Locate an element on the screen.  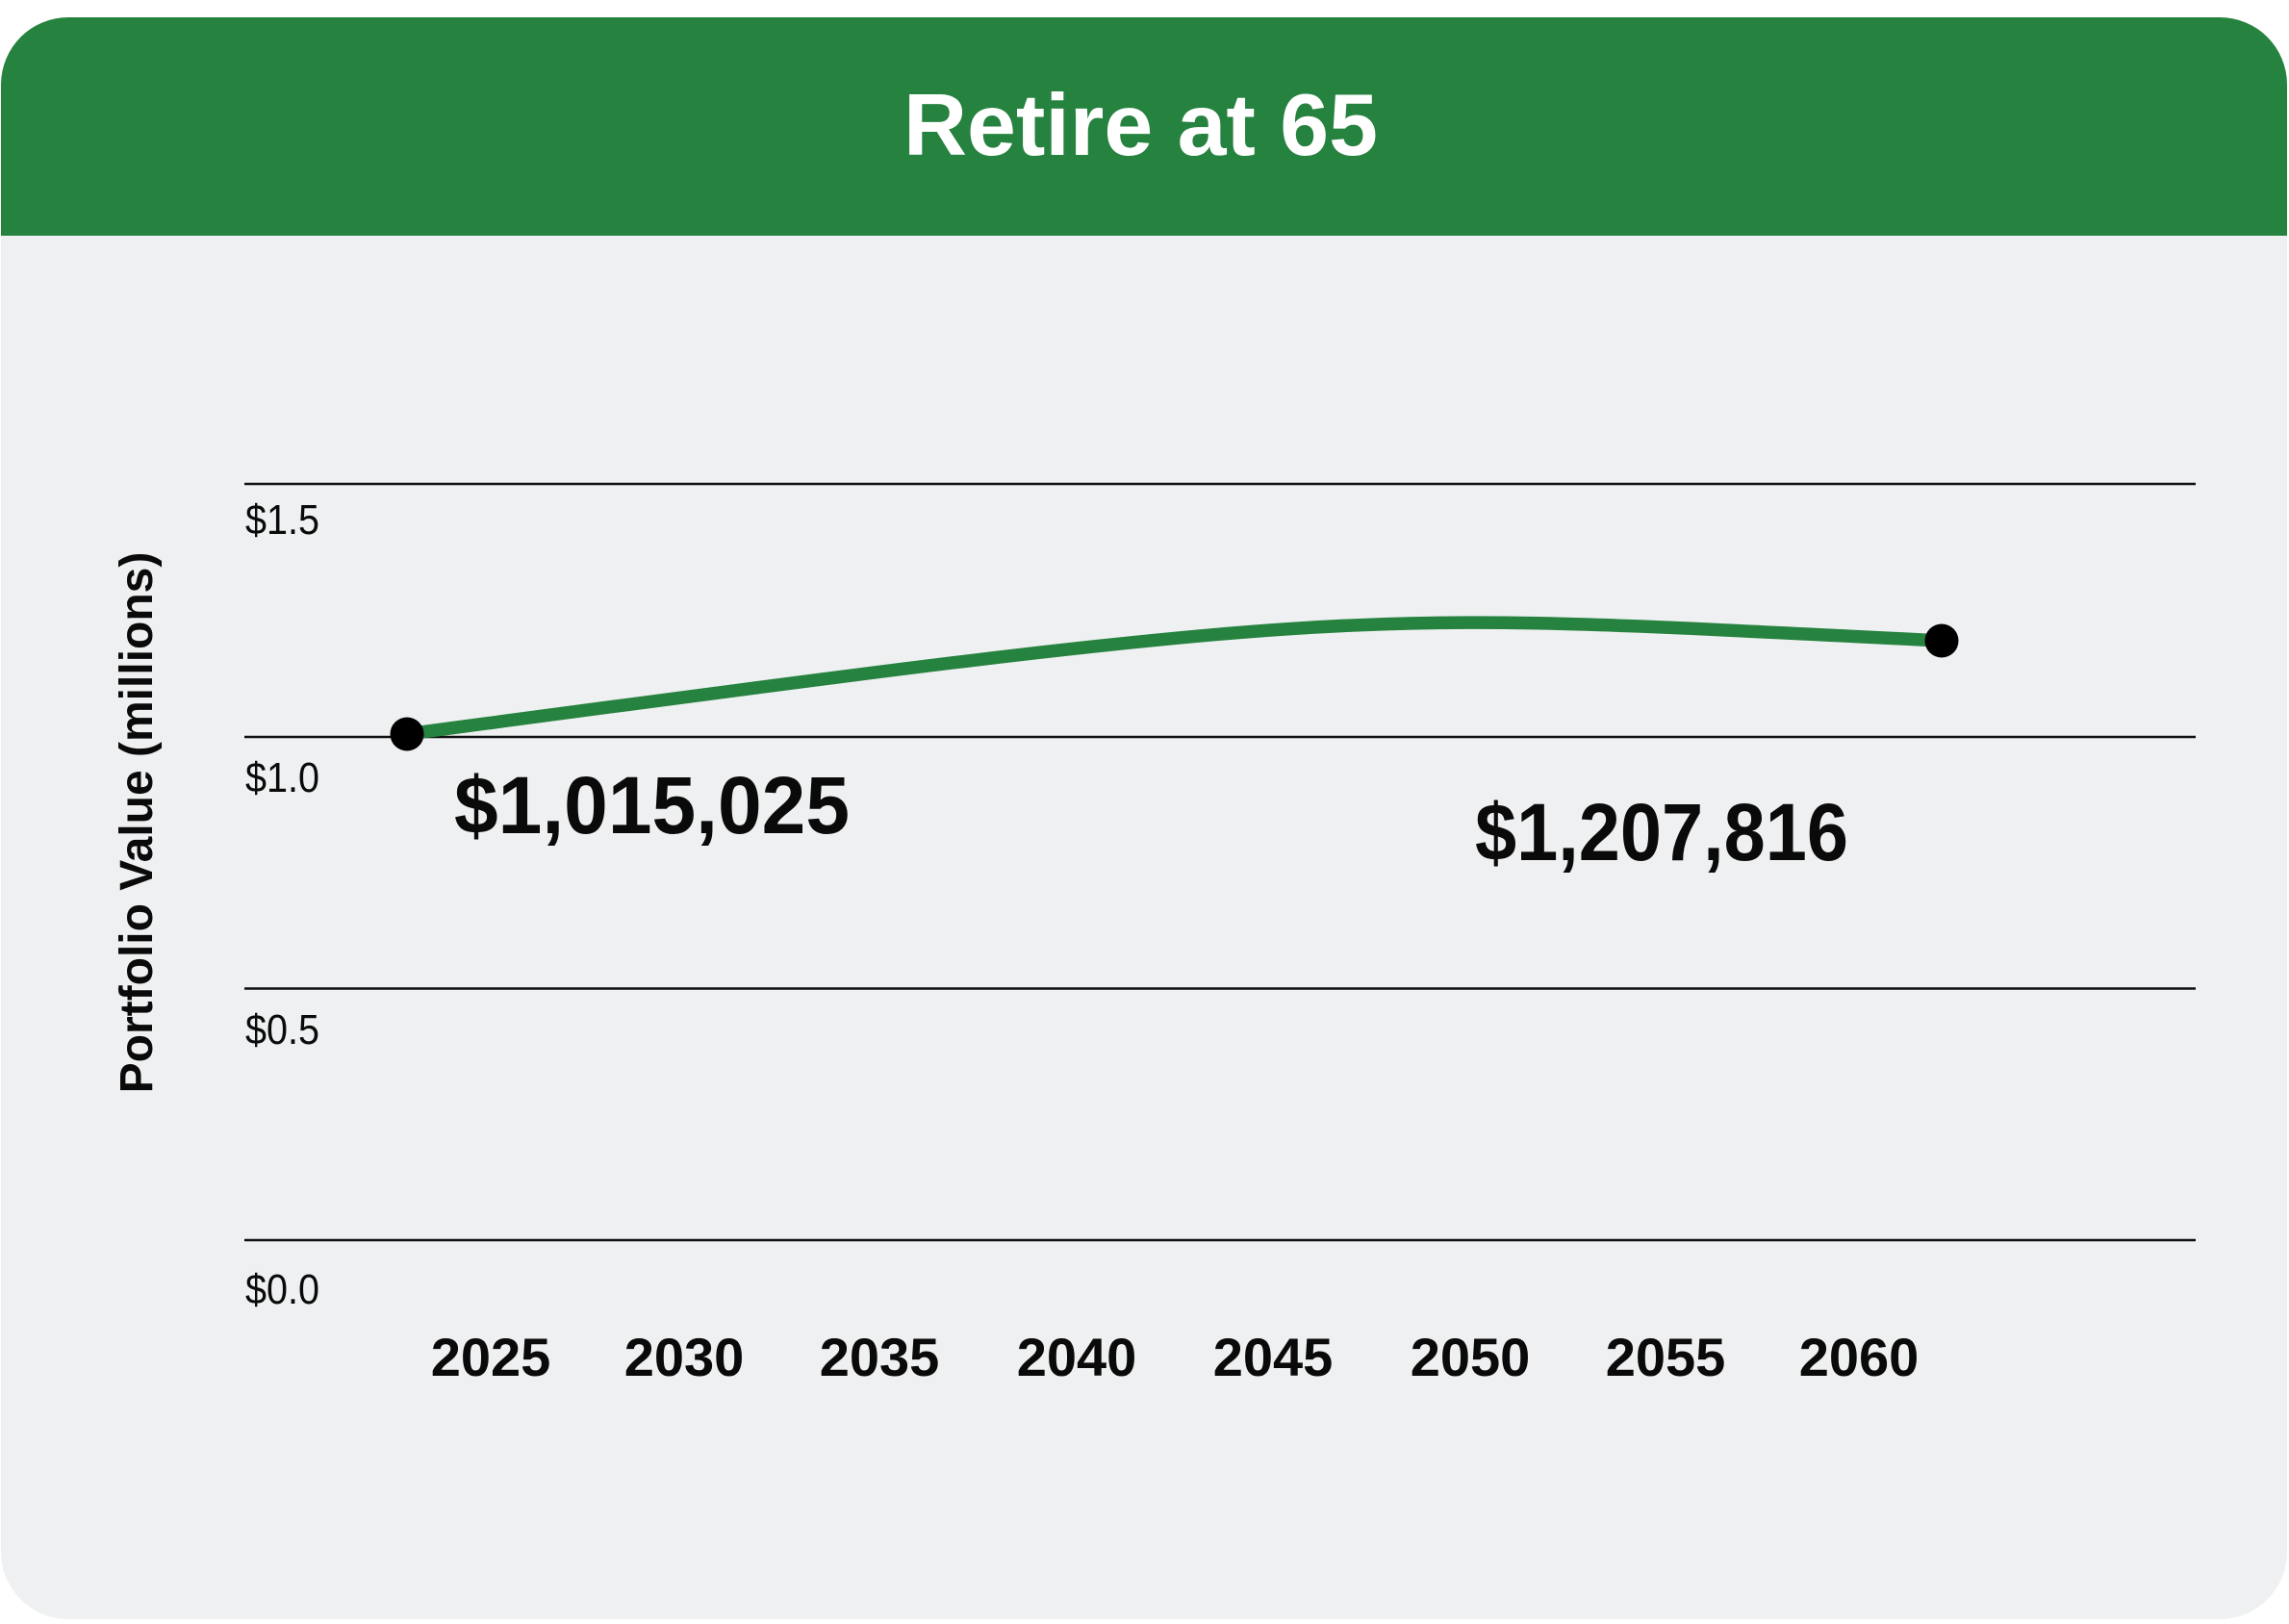
svg-text: $0.5 is located at coordinates (282, 1029).